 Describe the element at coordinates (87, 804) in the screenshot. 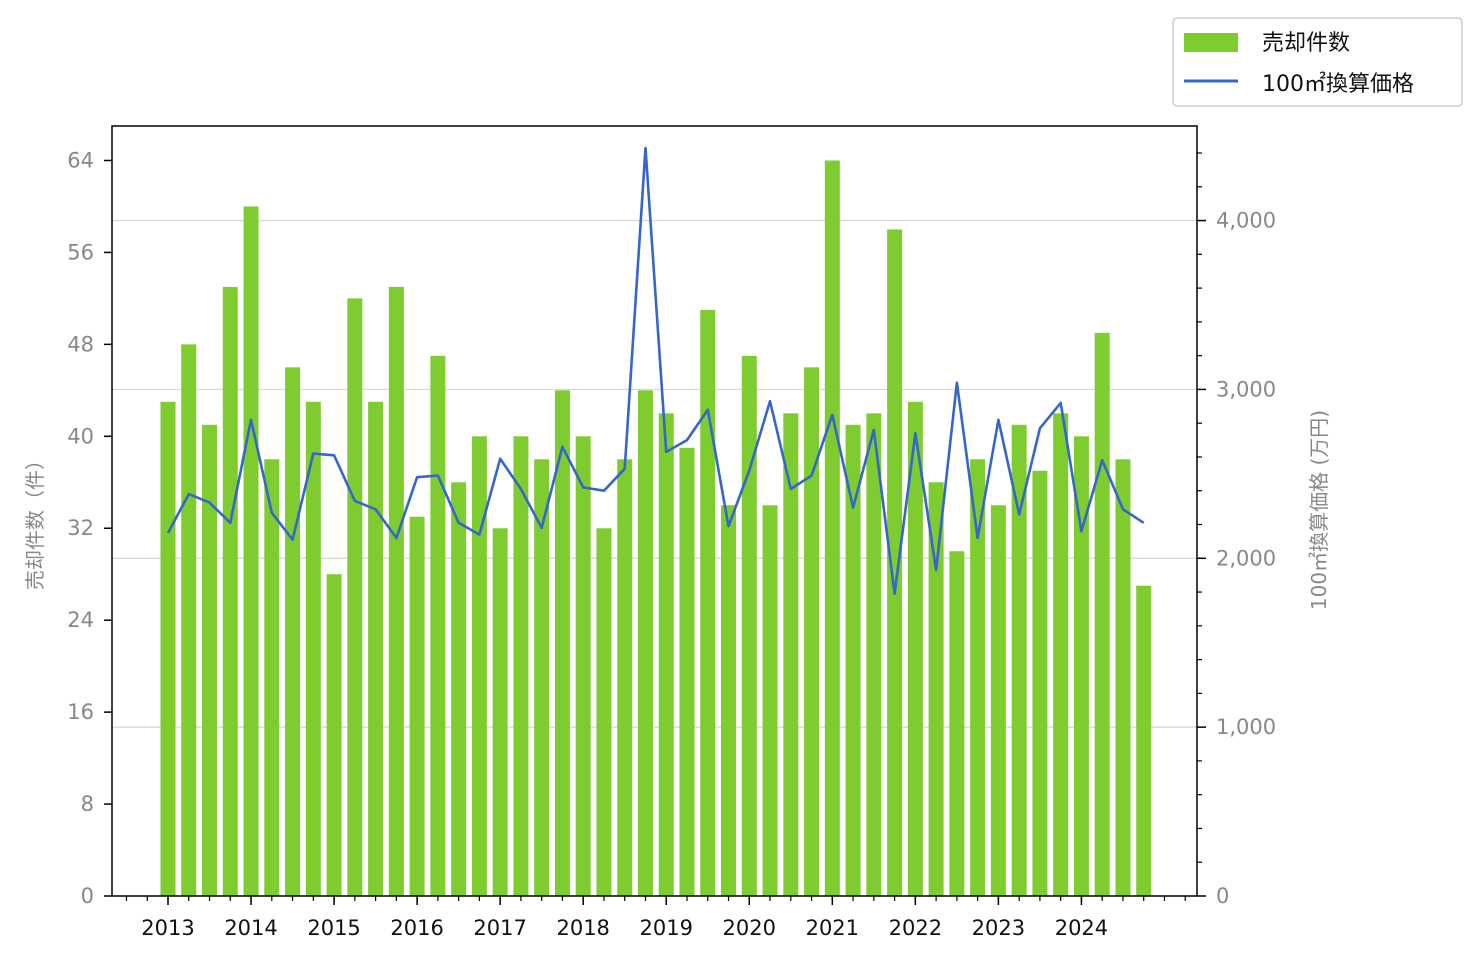

I see `left-tick-label: 8` at that location.